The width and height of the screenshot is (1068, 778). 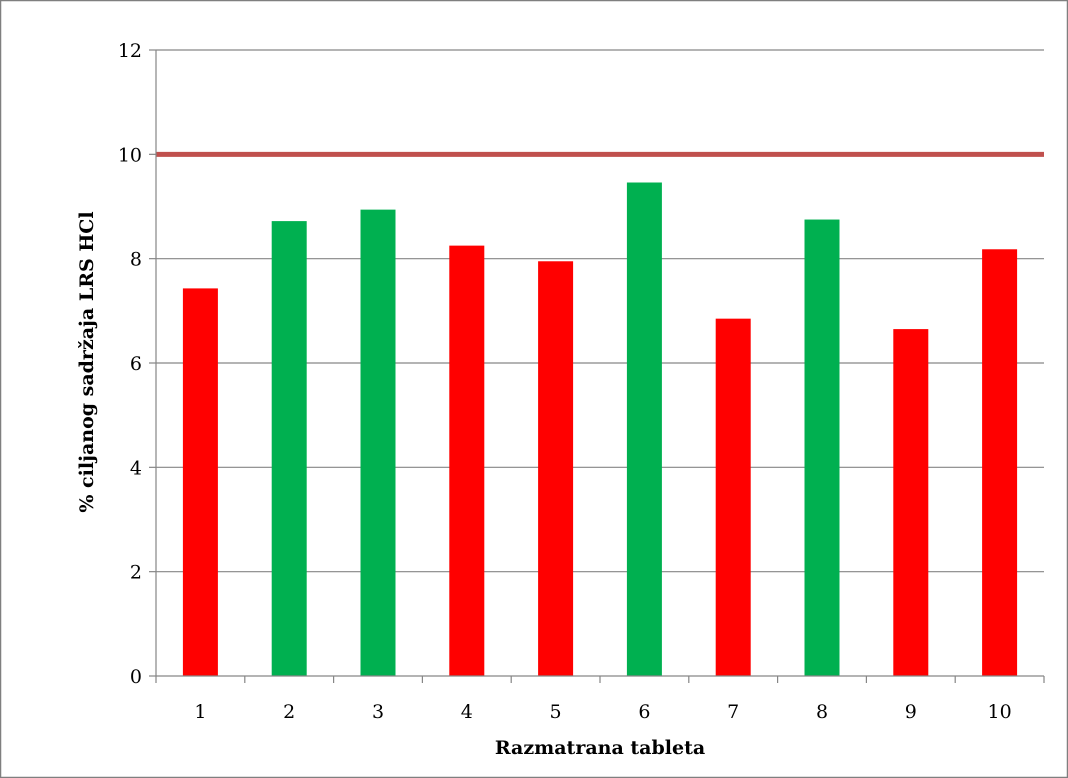 What do you see at coordinates (467, 712) in the screenshot?
I see `x-tick-label: 4` at bounding box center [467, 712].